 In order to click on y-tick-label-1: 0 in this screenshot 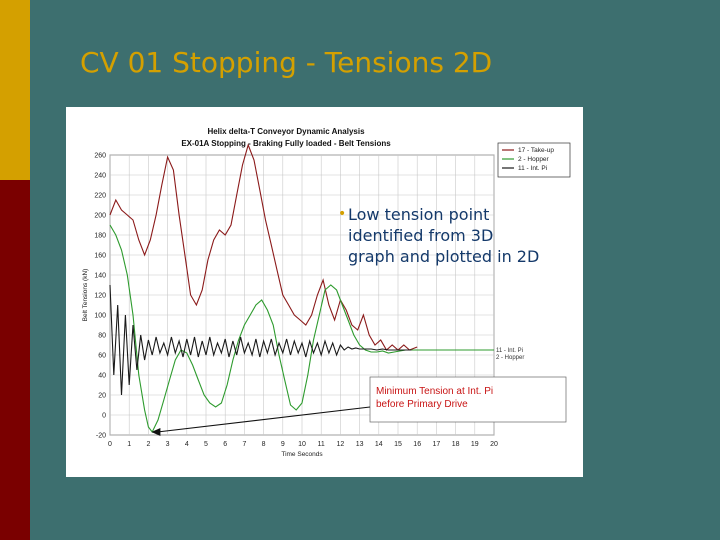, I will do `click(104, 416)`.